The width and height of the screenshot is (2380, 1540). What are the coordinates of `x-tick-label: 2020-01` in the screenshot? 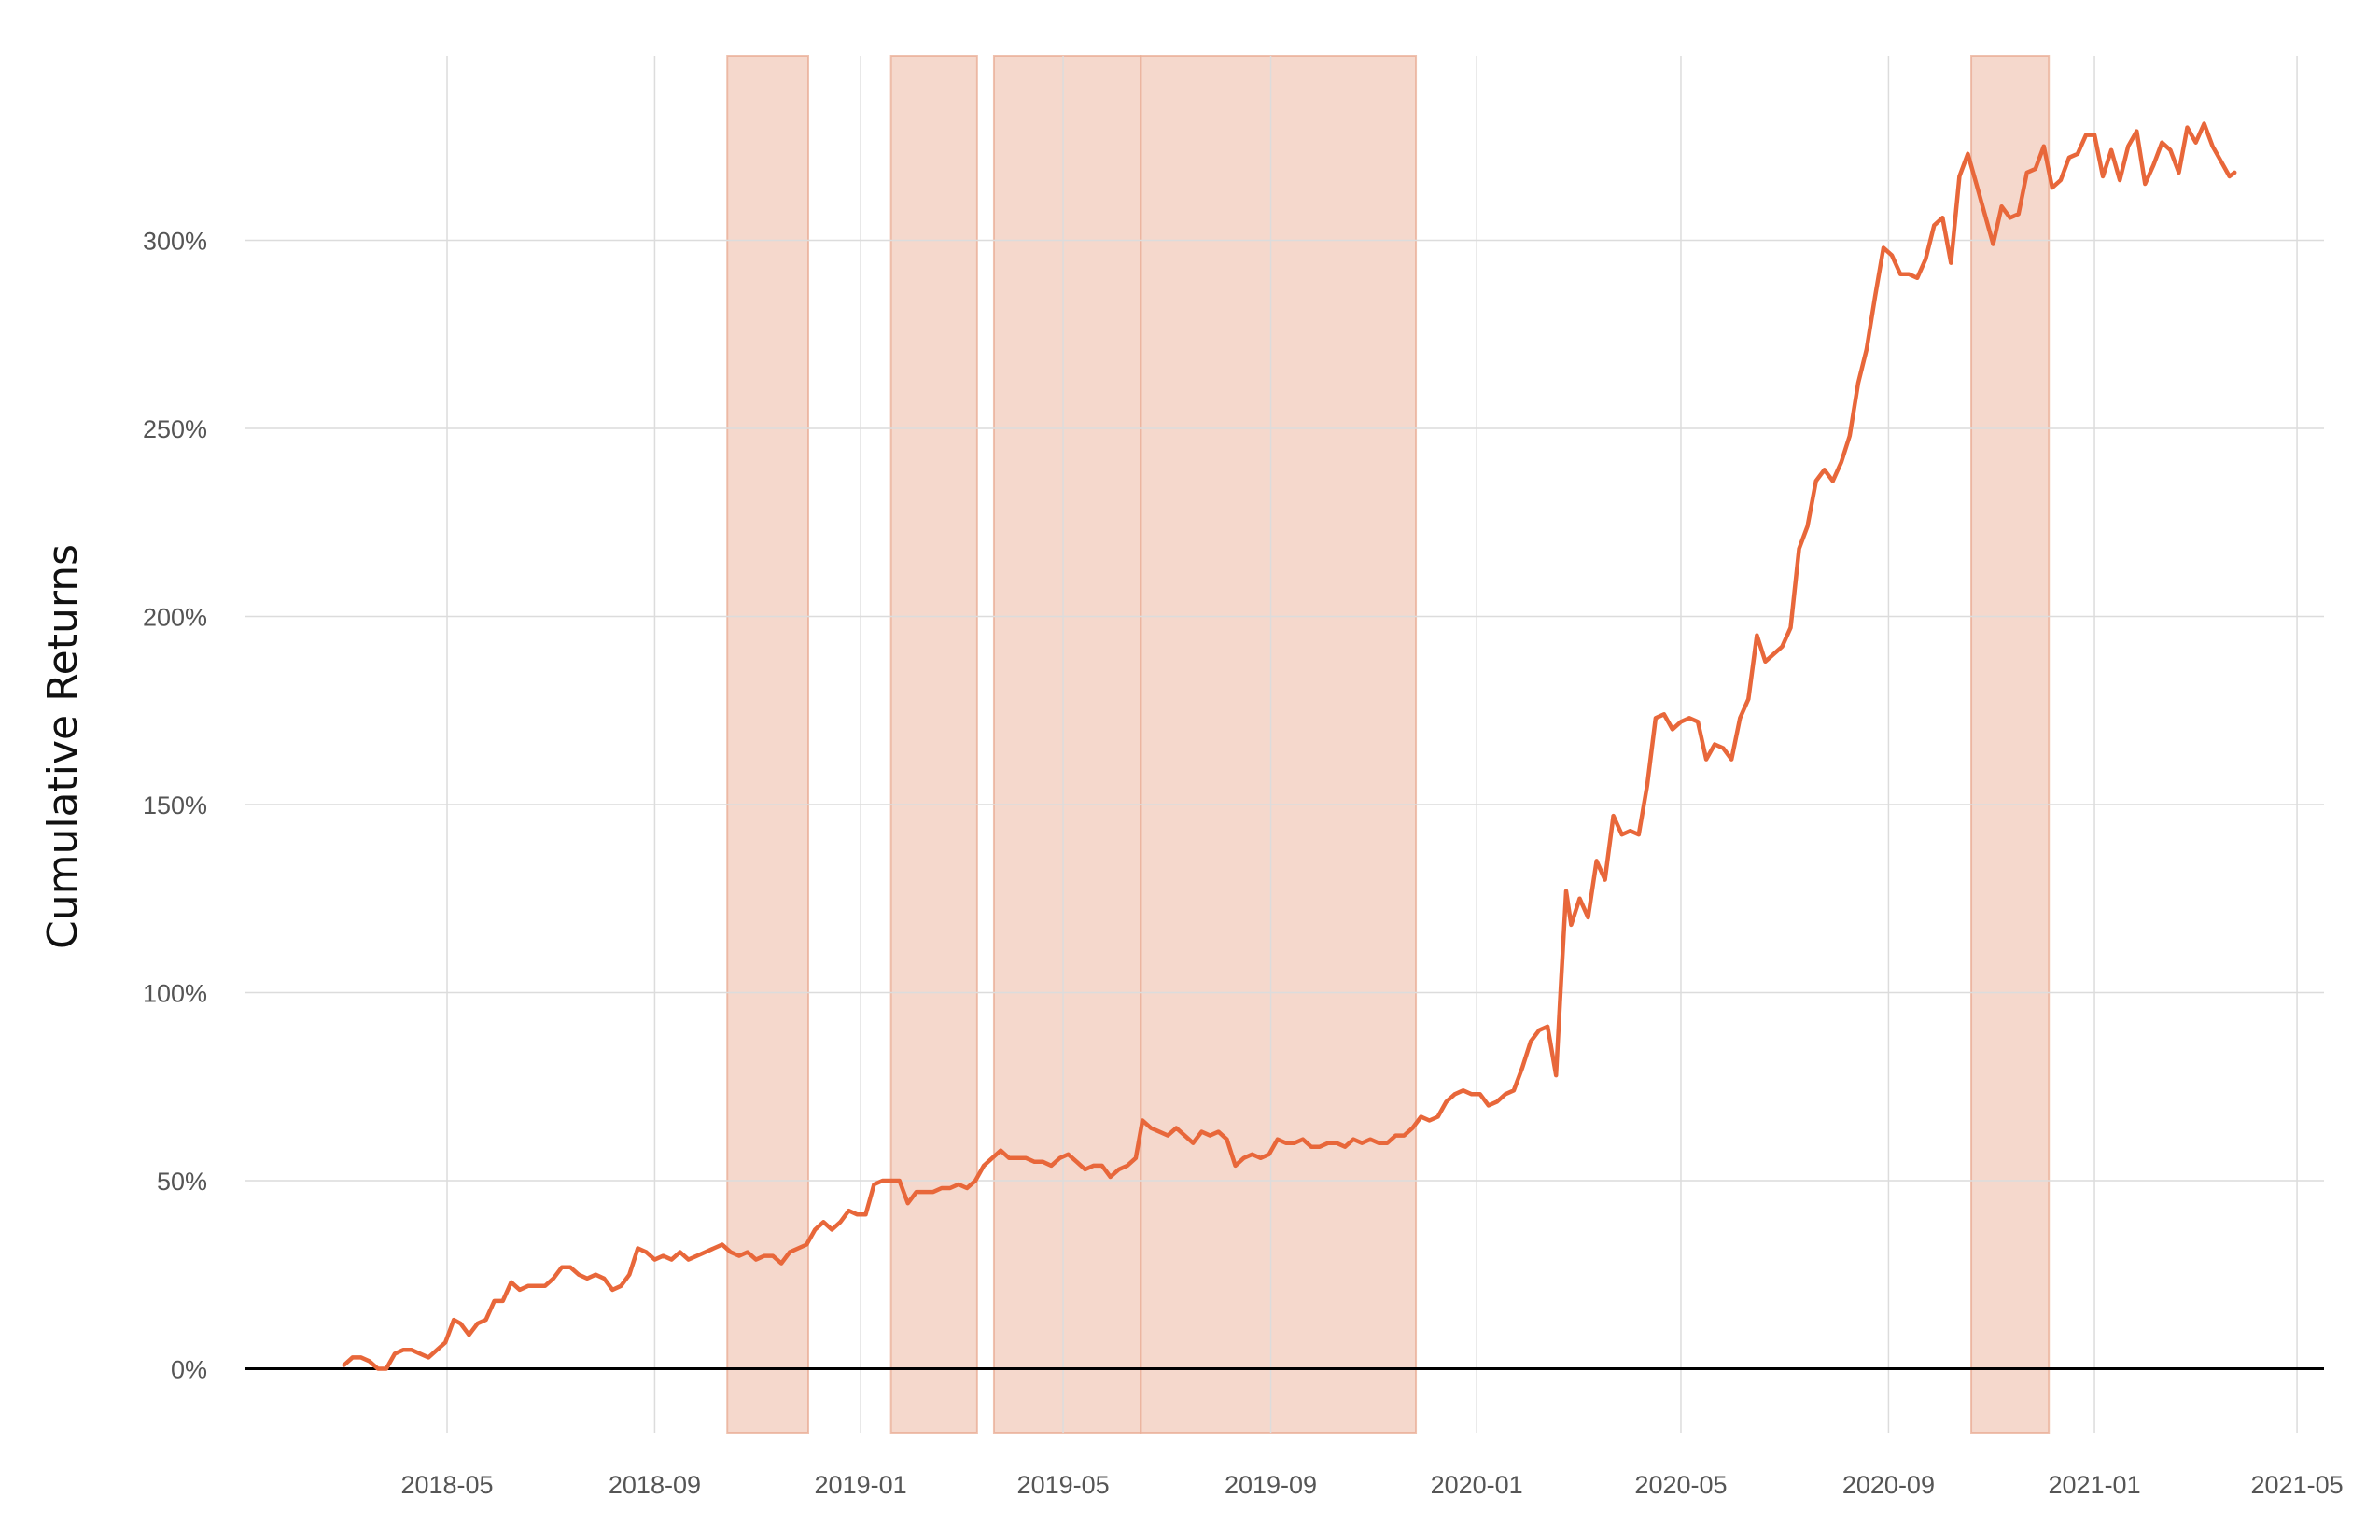 It's located at (1477, 1485).